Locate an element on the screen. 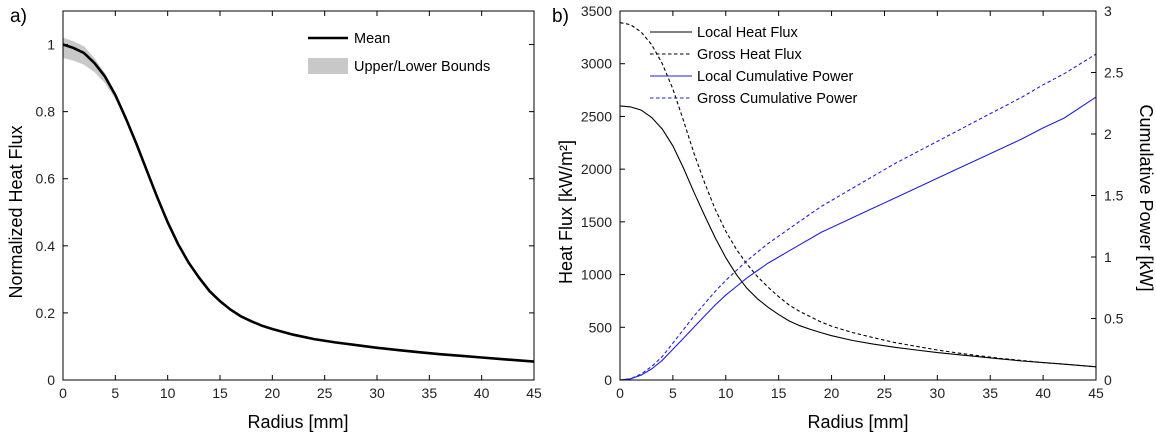  panel-b-y-tick-label: 0 is located at coordinates (608, 380).